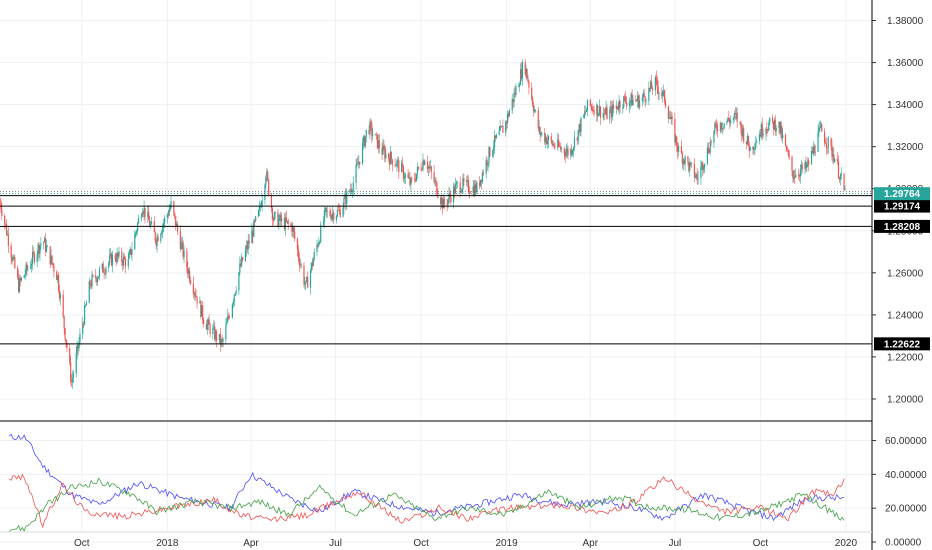 The height and width of the screenshot is (550, 932). Describe the element at coordinates (905, 273) in the screenshot. I see `y-tick-label: 1.26000` at that location.